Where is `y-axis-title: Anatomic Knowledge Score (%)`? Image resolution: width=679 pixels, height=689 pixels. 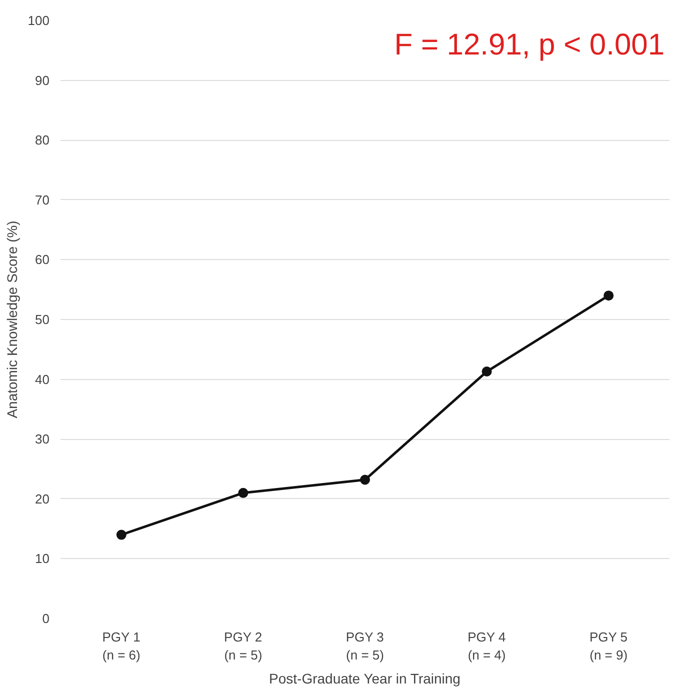 y-axis-title: Anatomic Knowledge Score (%) is located at coordinates (12, 319).